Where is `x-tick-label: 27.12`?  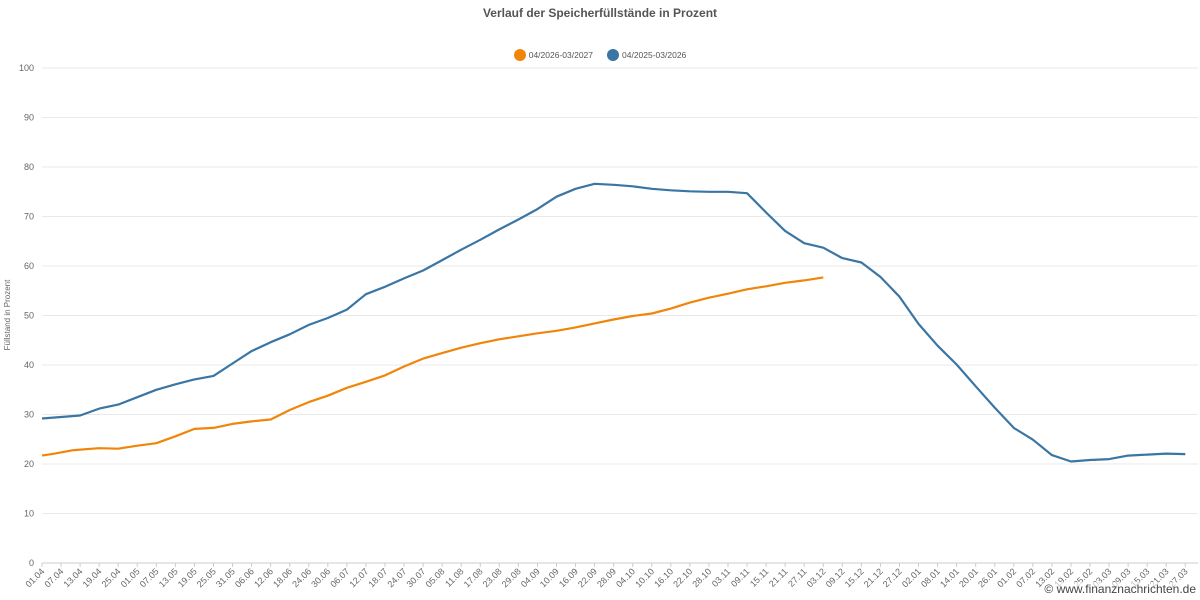 x-tick-label: 27.12 is located at coordinates (892, 577).